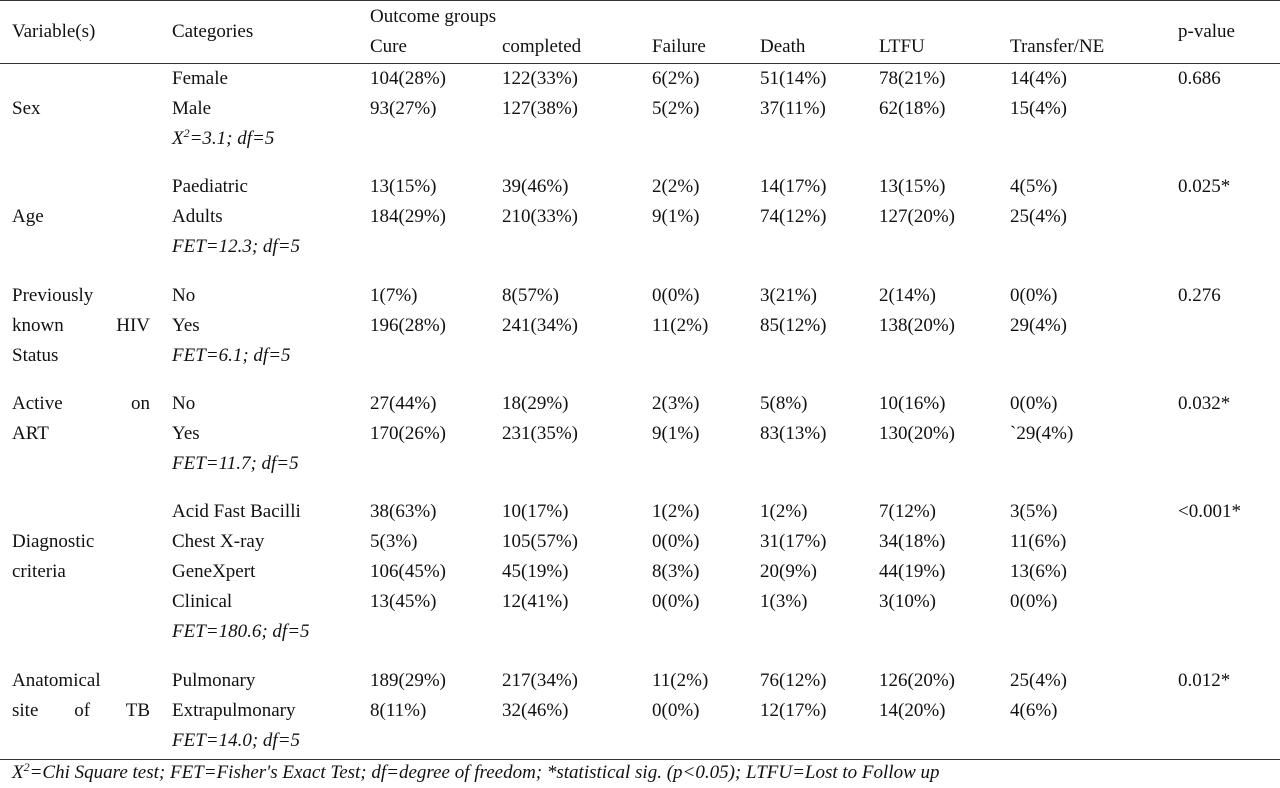  I want to click on header-outcome-transfer: Transfer/NE, so click(1057, 46).